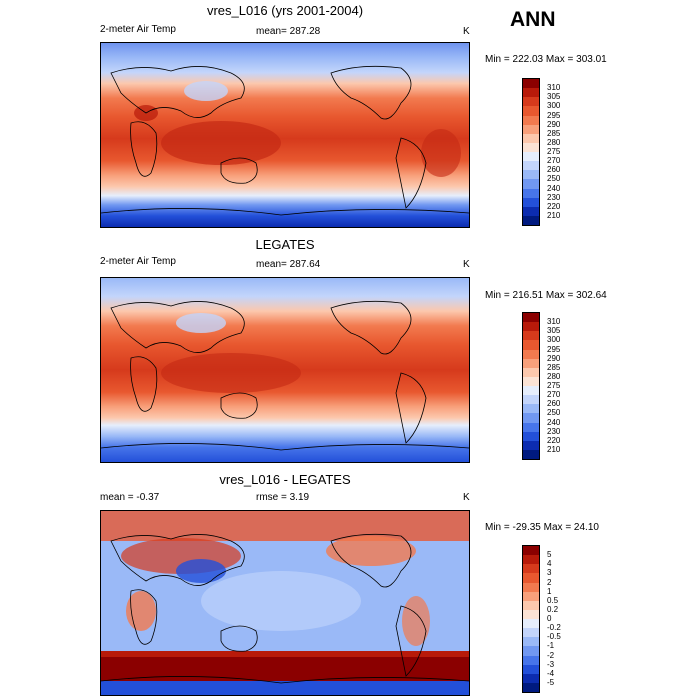 Image resolution: width=700 pixels, height=700 pixels. What do you see at coordinates (542, 527) in the screenshot?
I see `panel-3-minmax-label: Min = -29.35 Max = 24.10` at bounding box center [542, 527].